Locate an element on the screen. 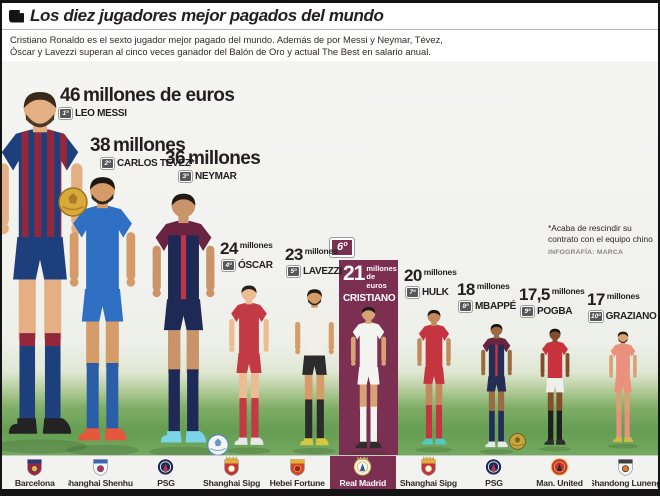  player-figure-tevez is located at coordinates (102, 316).